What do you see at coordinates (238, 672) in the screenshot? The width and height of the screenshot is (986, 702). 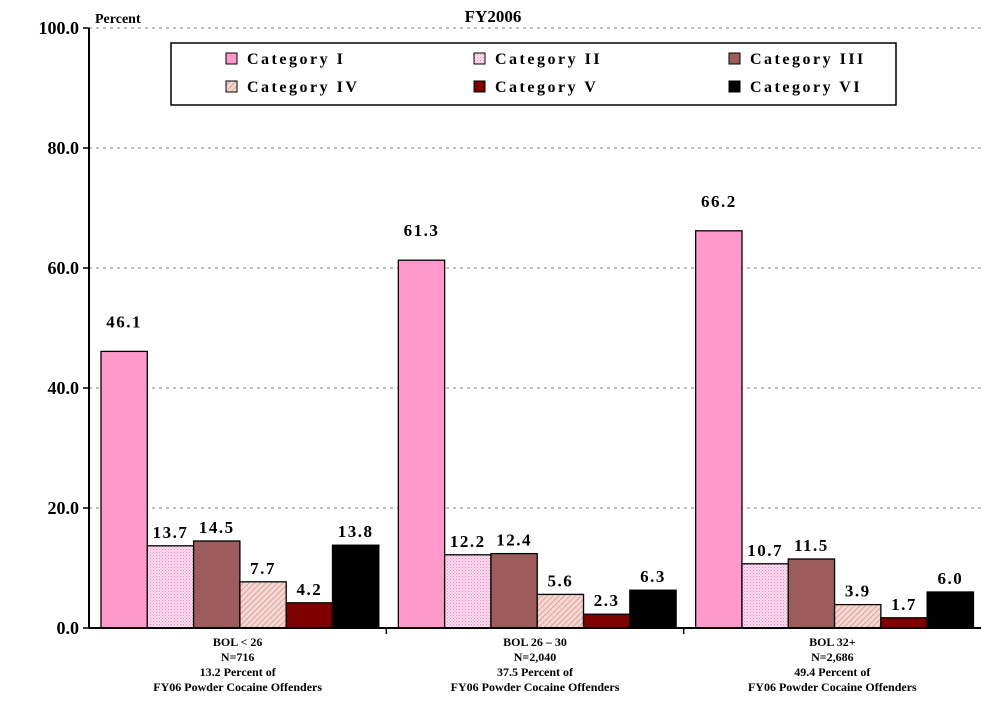 I see `x-category-label: 13.2 Percent of` at bounding box center [238, 672].